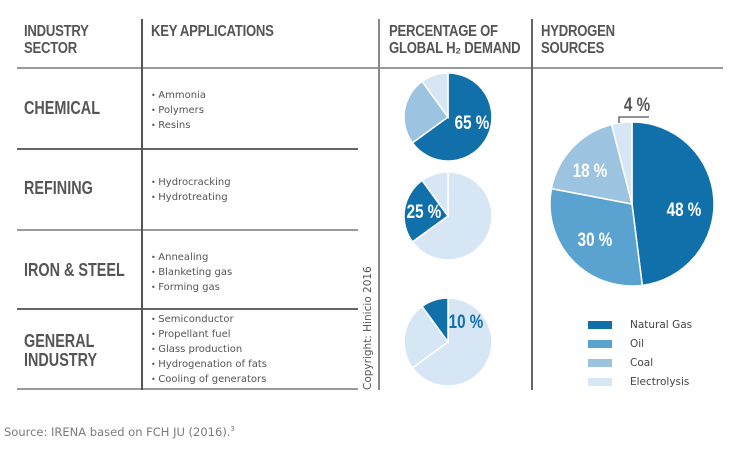  I want to click on applications-iron-steel: Annealing Blanketing gas Forming gas, so click(191, 272).